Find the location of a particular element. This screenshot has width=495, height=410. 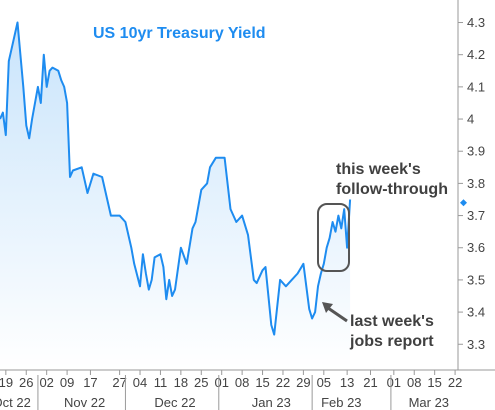

x-tick-label: 25 is located at coordinates (201, 382).